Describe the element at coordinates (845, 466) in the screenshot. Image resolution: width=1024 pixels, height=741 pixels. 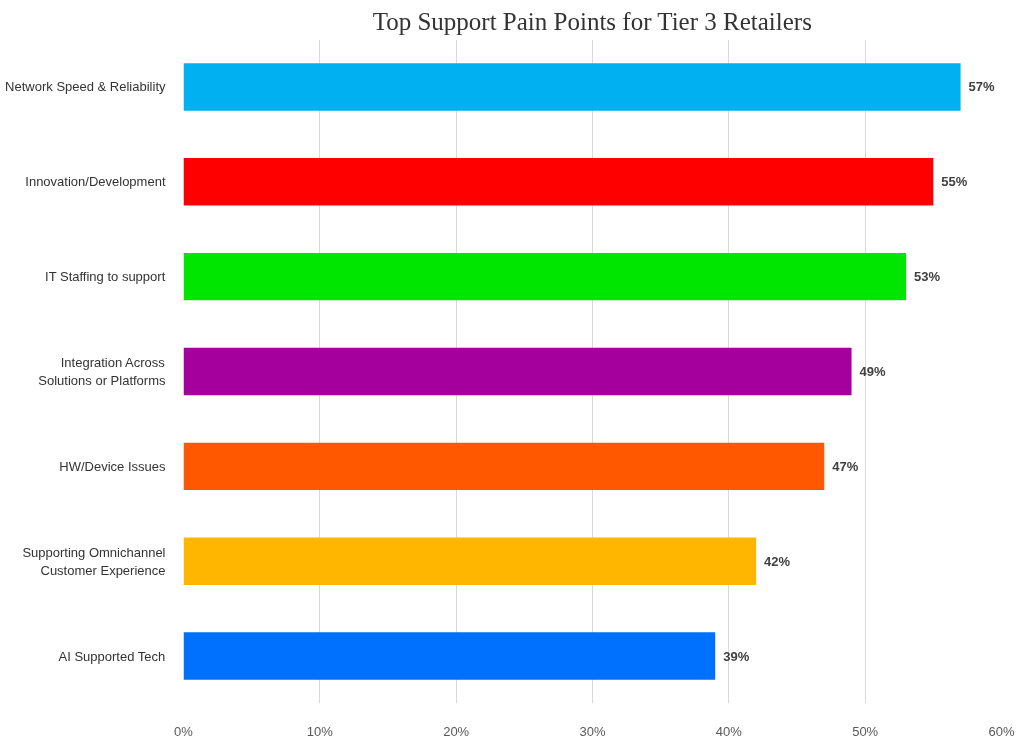
I see `data-label: 47%` at that location.